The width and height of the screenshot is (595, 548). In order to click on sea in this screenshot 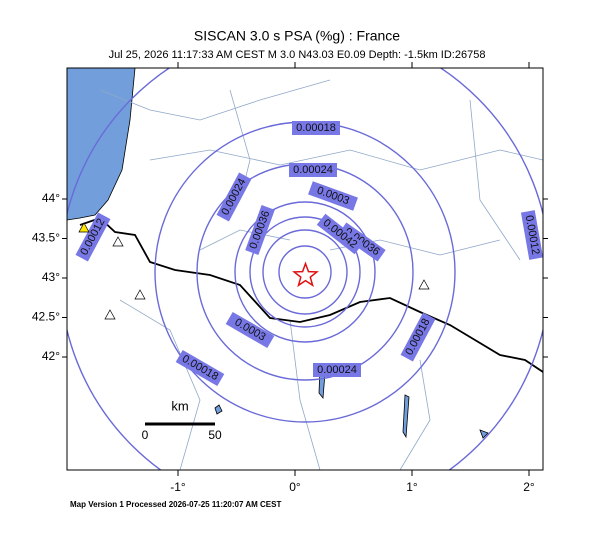, I will do `click(101, 144)`.